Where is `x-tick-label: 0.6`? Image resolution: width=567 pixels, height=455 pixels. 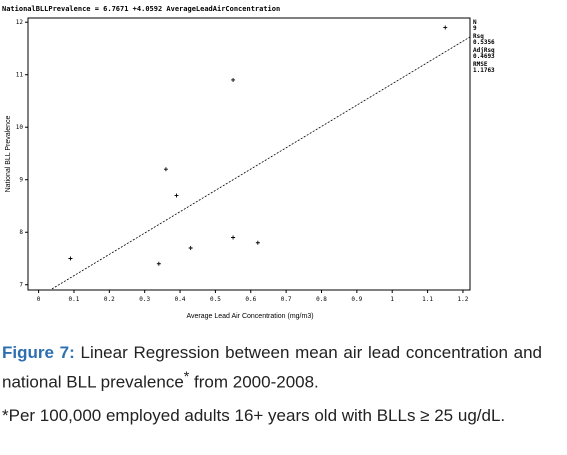
x-tick-label: 0.6 is located at coordinates (250, 299).